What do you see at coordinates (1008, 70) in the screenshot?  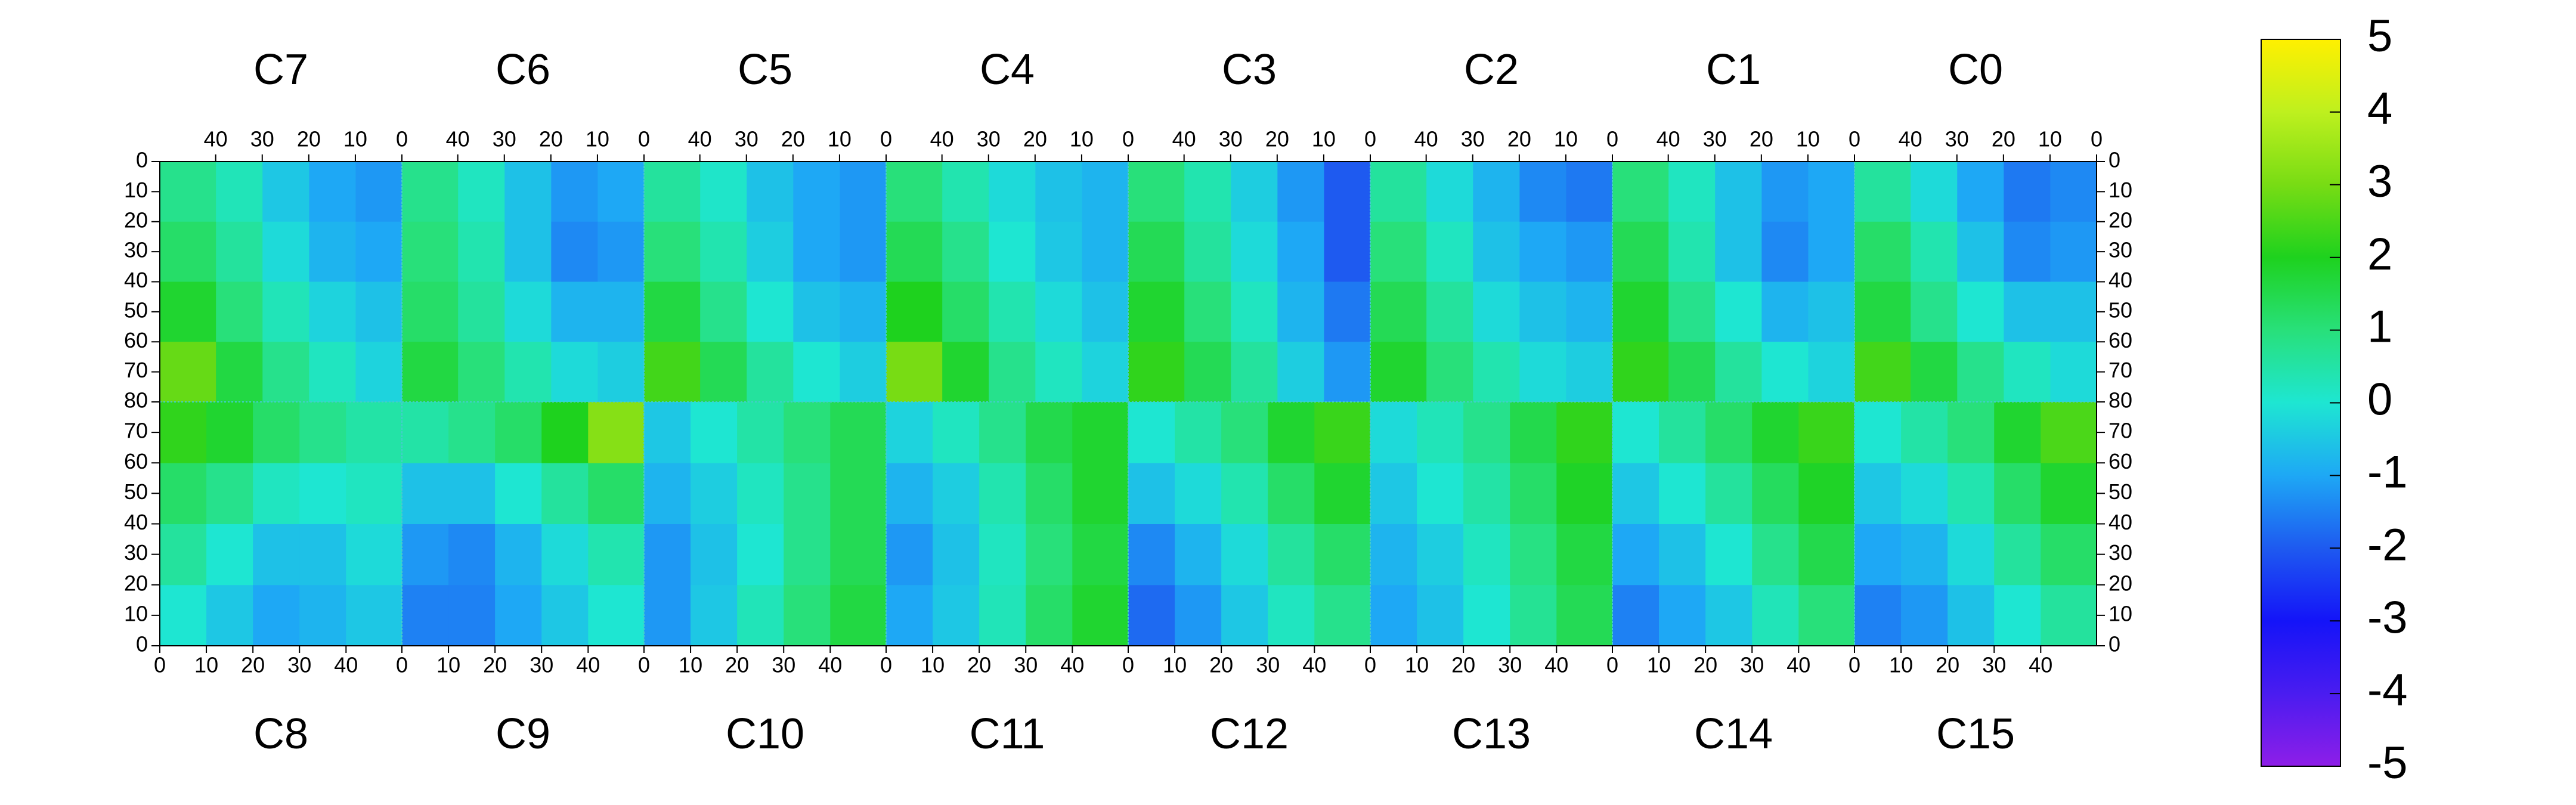 I see `panel-title: C4` at bounding box center [1008, 70].